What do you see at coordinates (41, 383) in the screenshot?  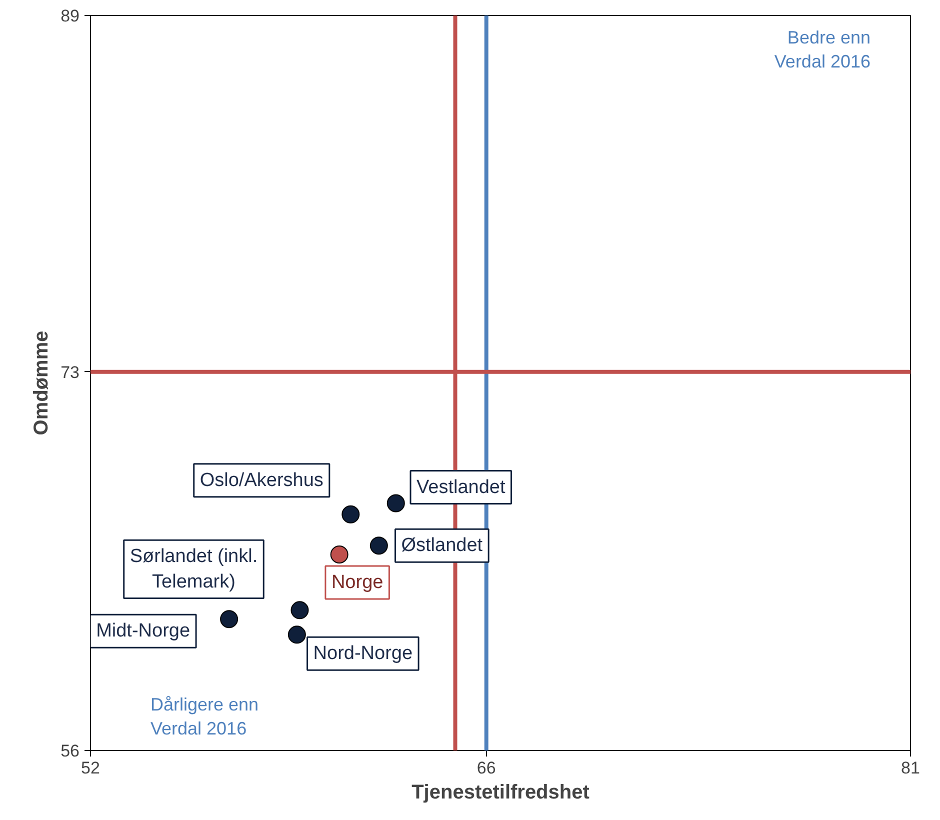 I see `y-axis-title: Omdømme` at bounding box center [41, 383].